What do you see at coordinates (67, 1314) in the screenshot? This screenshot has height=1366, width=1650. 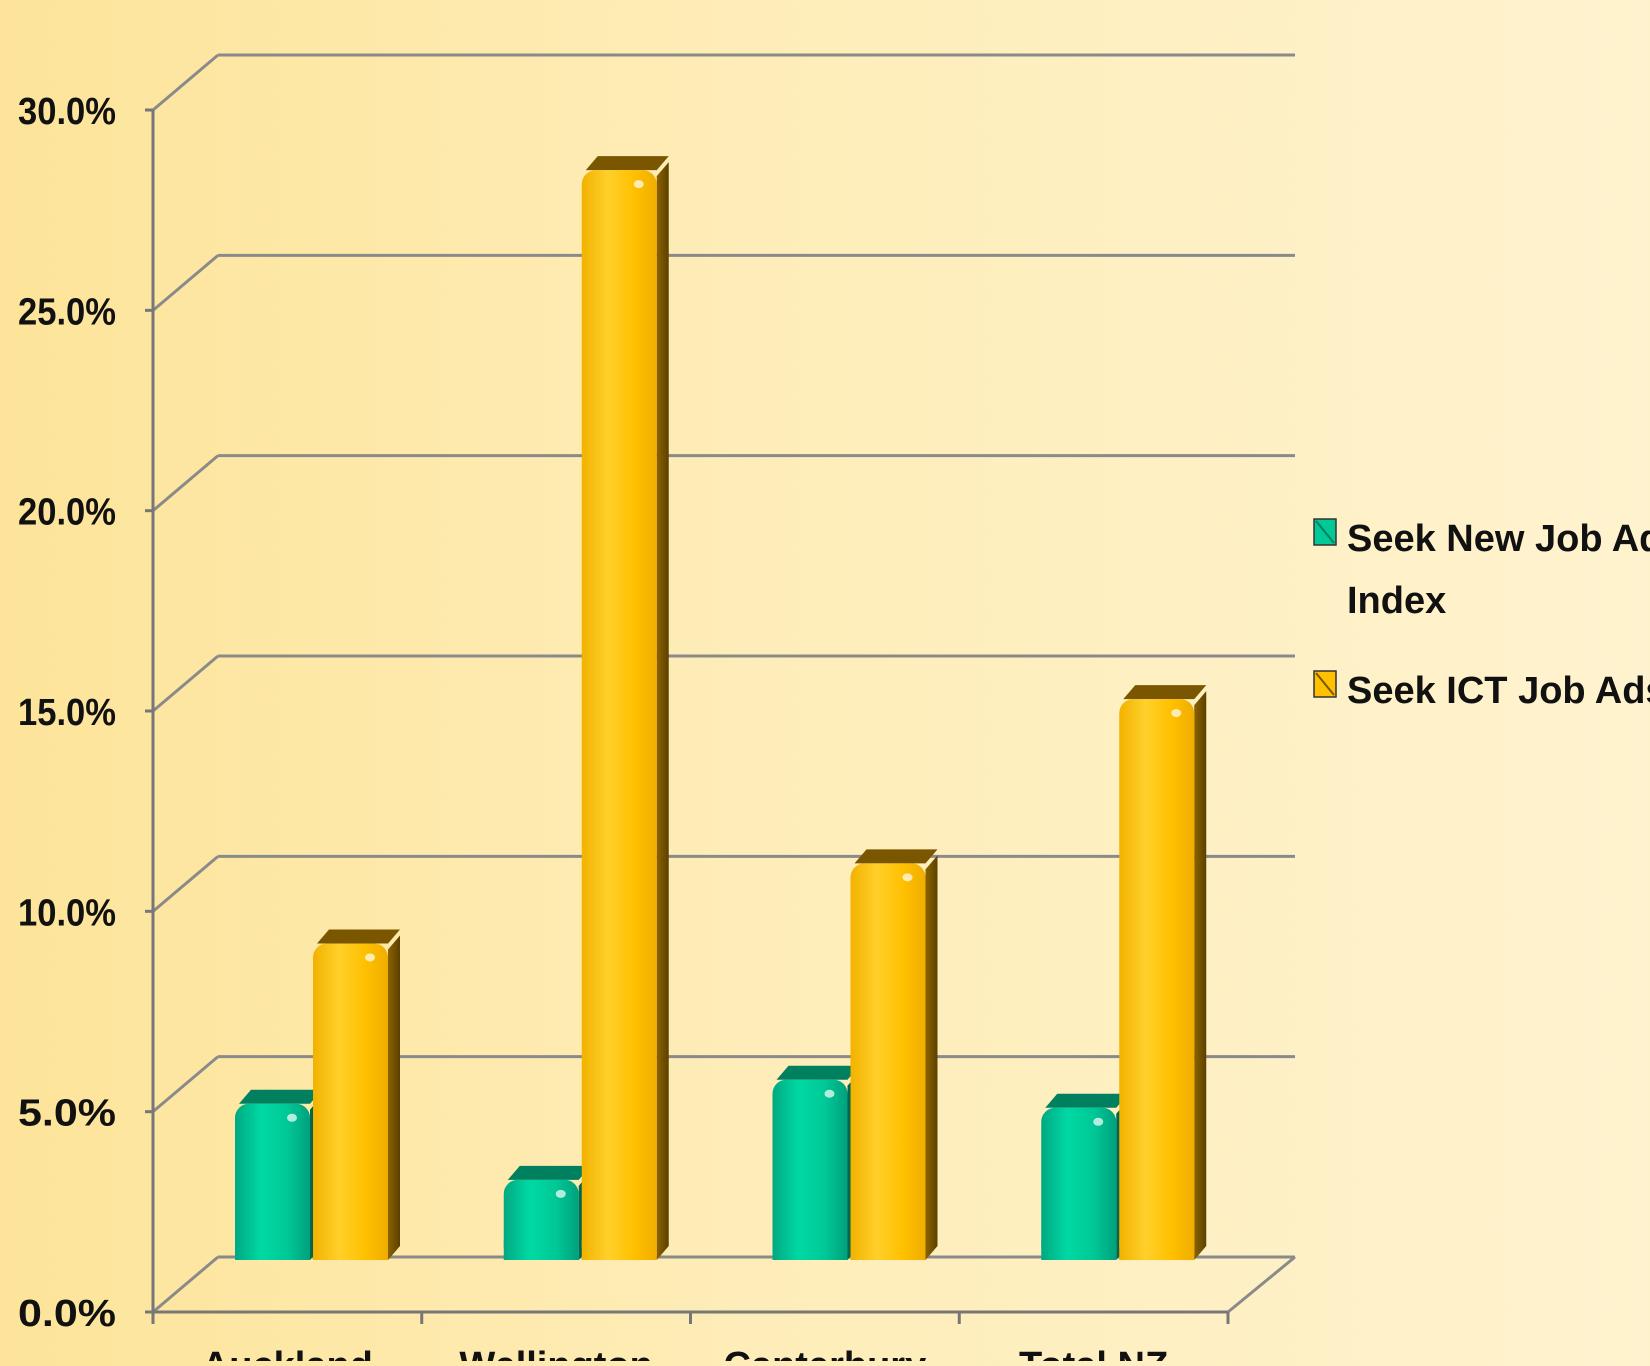 I see `y-tick-label: 0.0%` at bounding box center [67, 1314].